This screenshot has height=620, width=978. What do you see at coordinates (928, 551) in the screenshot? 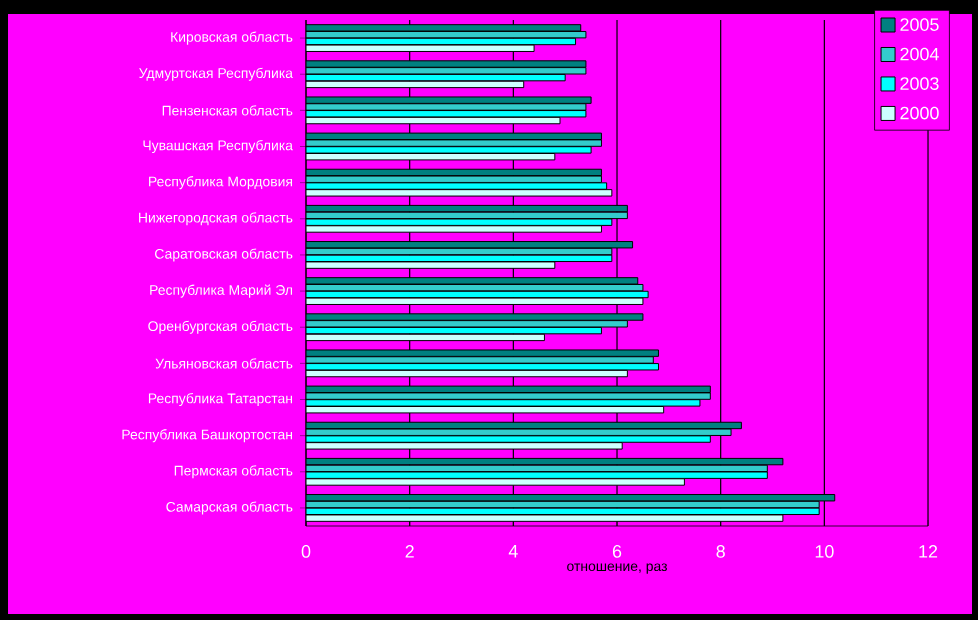
I see `x-tick-label: 12` at bounding box center [928, 551].